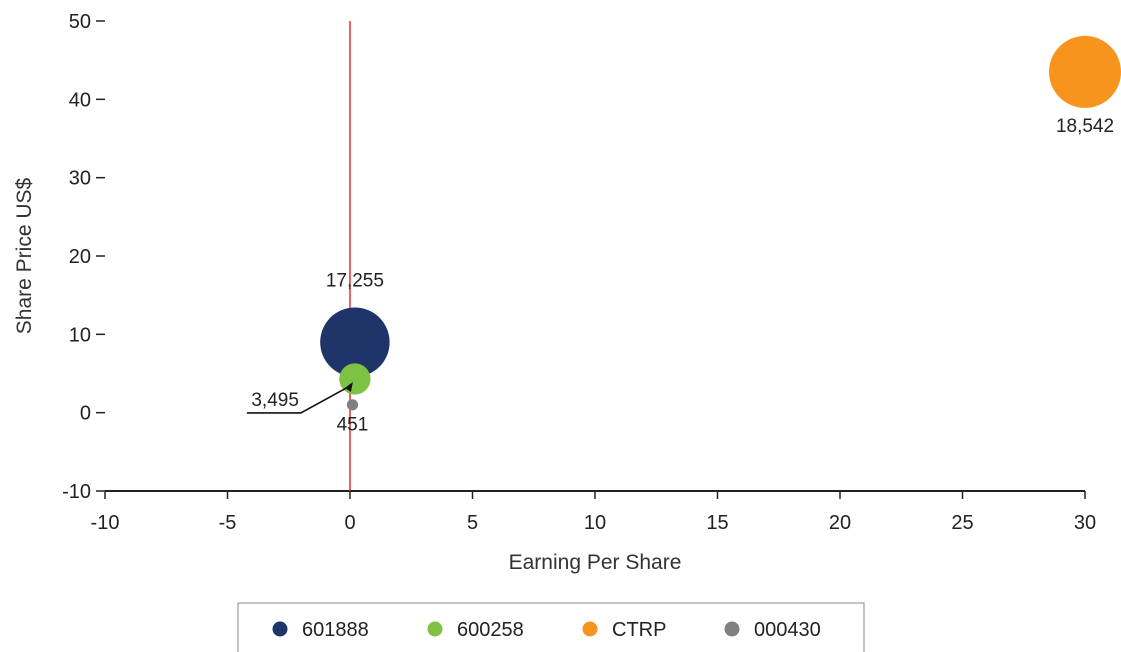 The image size is (1121, 652). I want to click on legend-item-600258: 600258, so click(475, 630).